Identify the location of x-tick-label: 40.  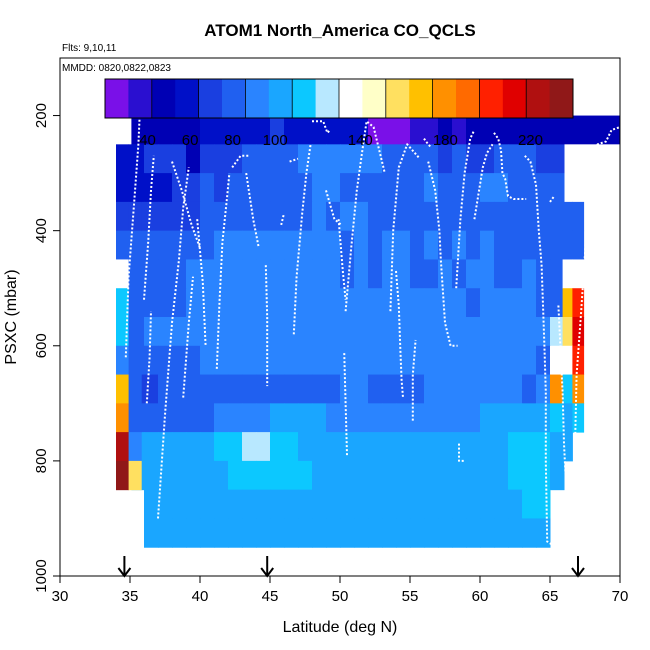
(200, 596).